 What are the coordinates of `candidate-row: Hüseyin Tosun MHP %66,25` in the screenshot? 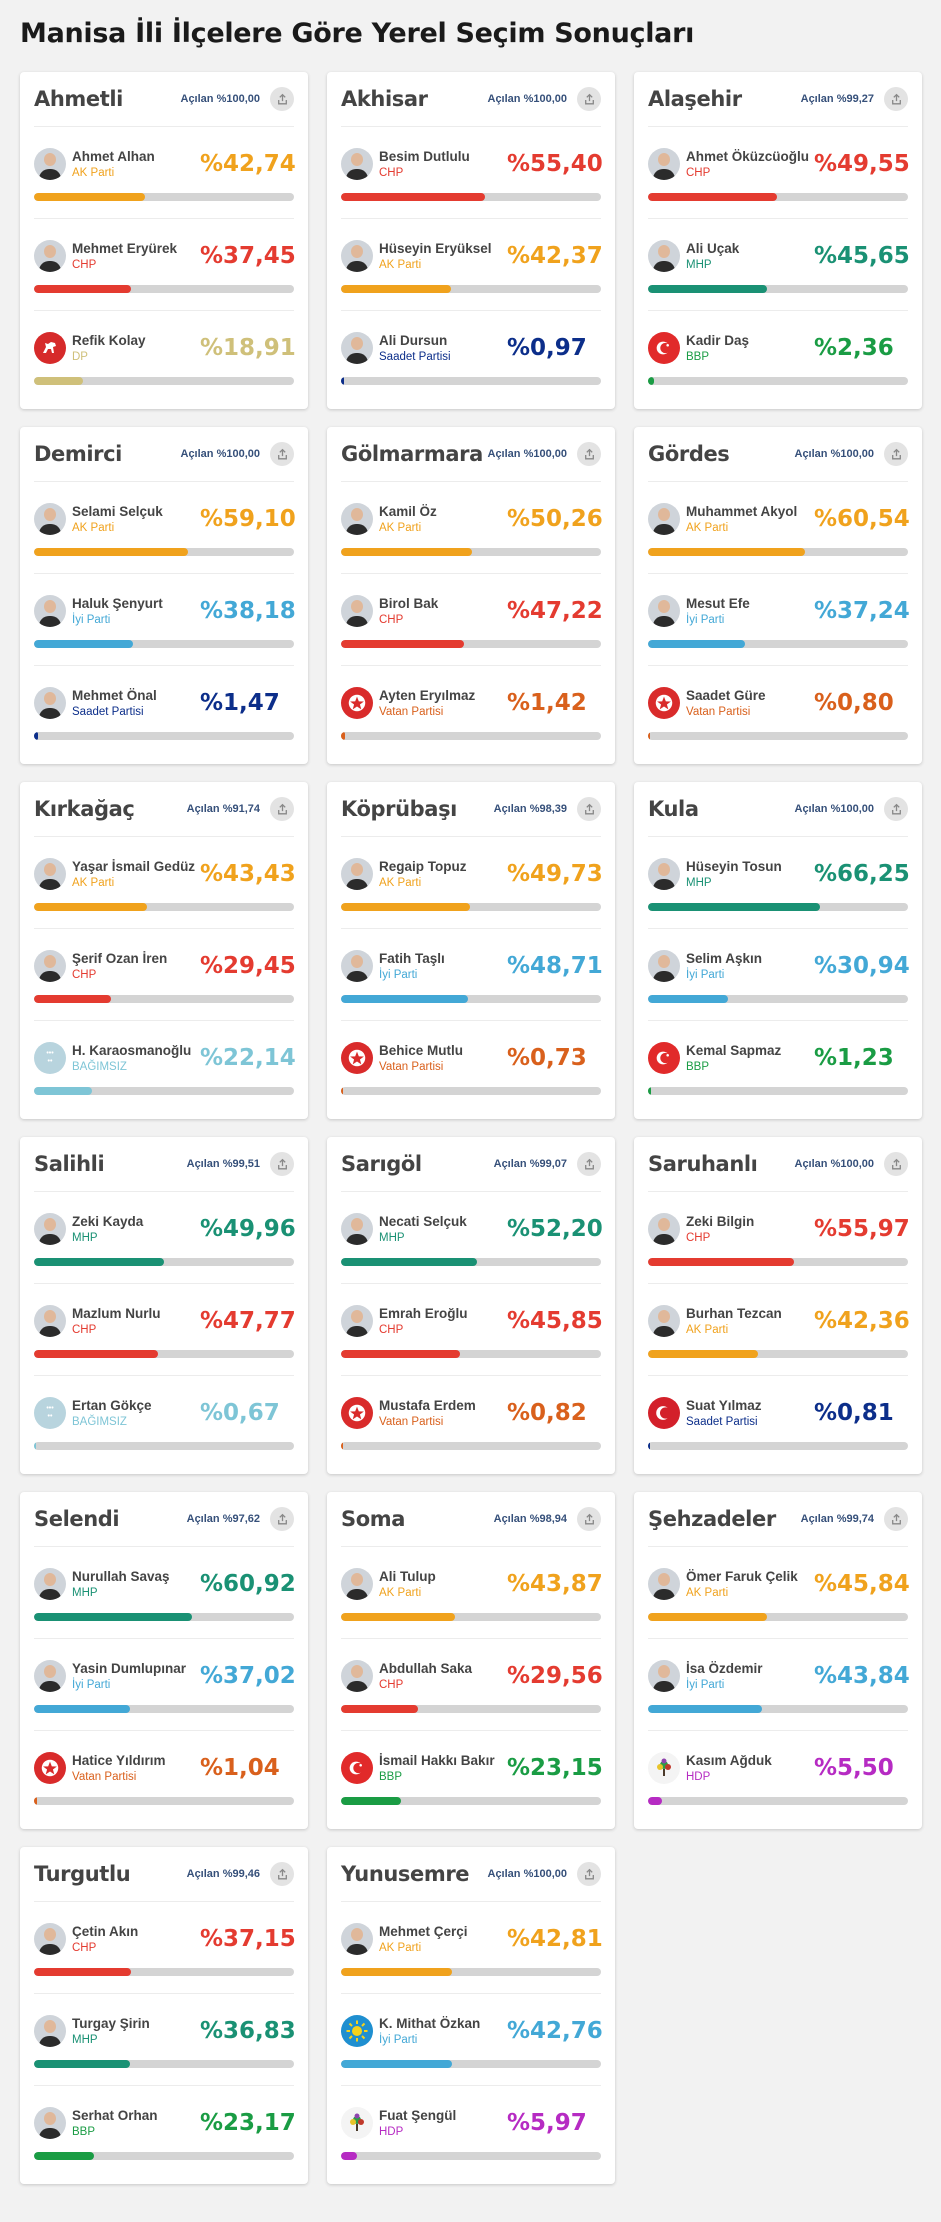 It's located at (779, 883).